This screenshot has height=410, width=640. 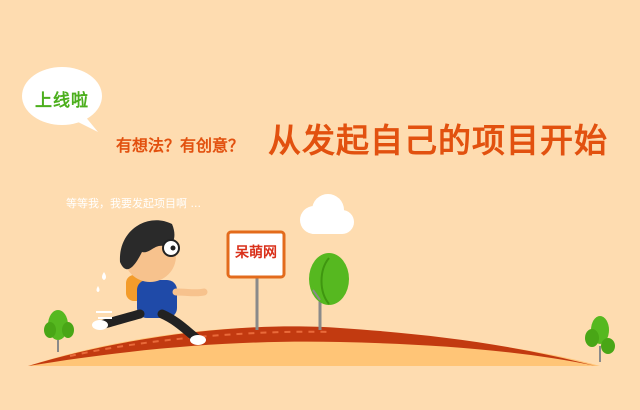 I want to click on sign-label: 呆萌网, so click(x=256, y=253).